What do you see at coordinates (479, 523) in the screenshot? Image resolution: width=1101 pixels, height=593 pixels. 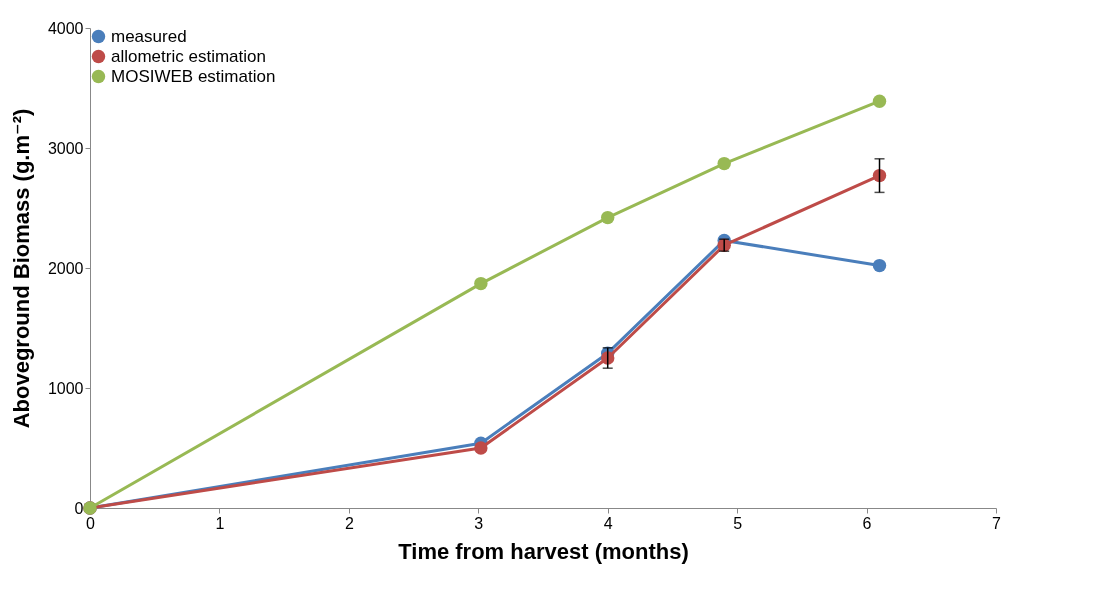 I see `x-tick-label: 3` at bounding box center [479, 523].